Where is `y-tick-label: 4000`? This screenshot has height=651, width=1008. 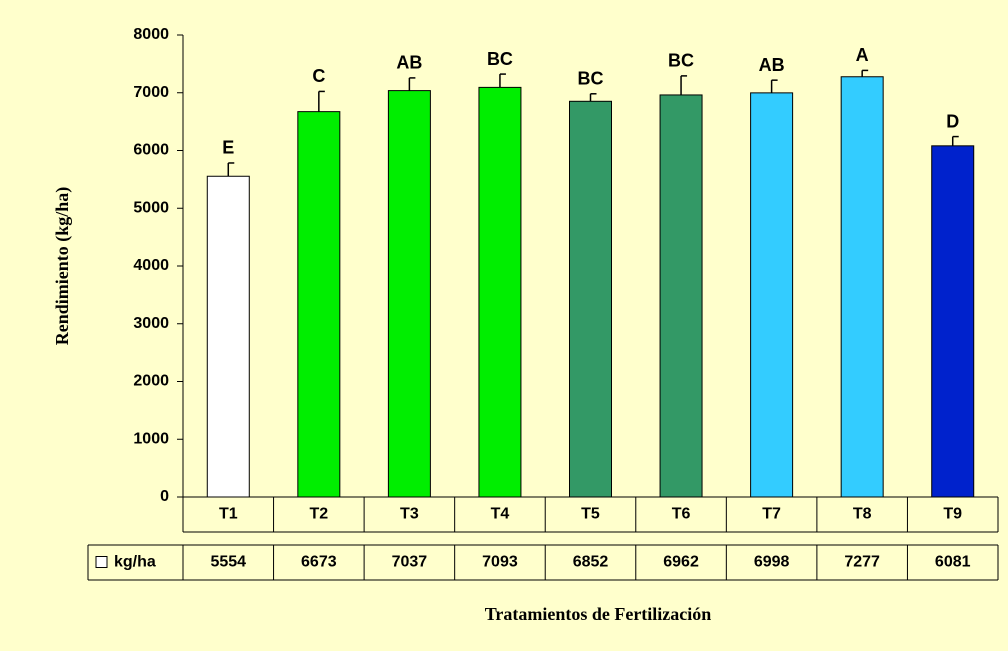 y-tick-label: 4000 is located at coordinates (151, 265).